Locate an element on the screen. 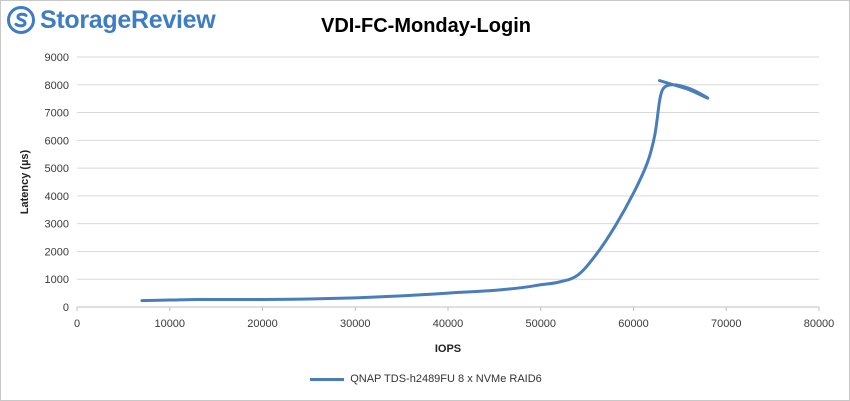  y-tick-label: 7000 is located at coordinates (57, 114).